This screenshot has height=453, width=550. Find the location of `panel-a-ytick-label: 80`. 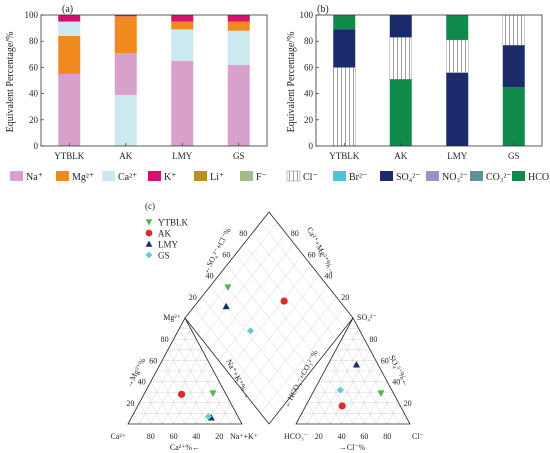

panel-a-ytick-label: 80 is located at coordinates (34, 41).